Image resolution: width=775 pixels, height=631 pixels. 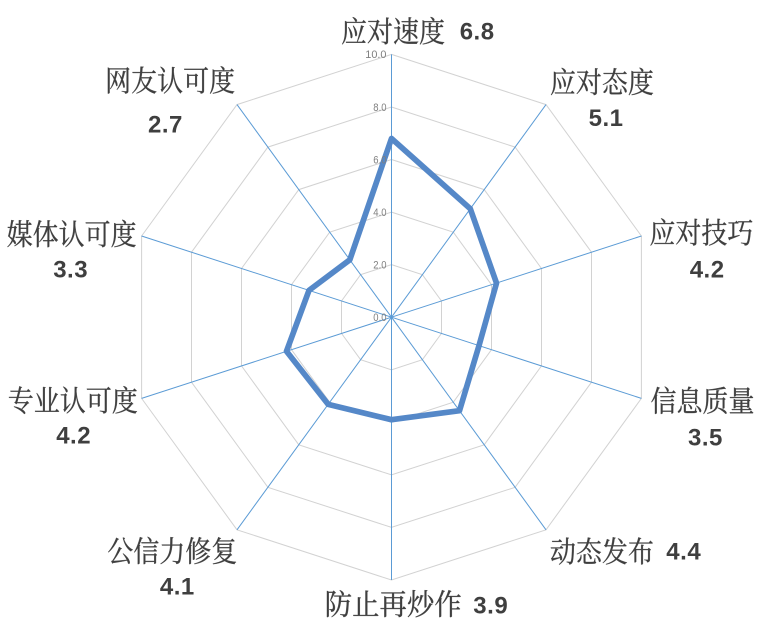 I want to click on svg-text: 3.3, so click(x=70, y=270).